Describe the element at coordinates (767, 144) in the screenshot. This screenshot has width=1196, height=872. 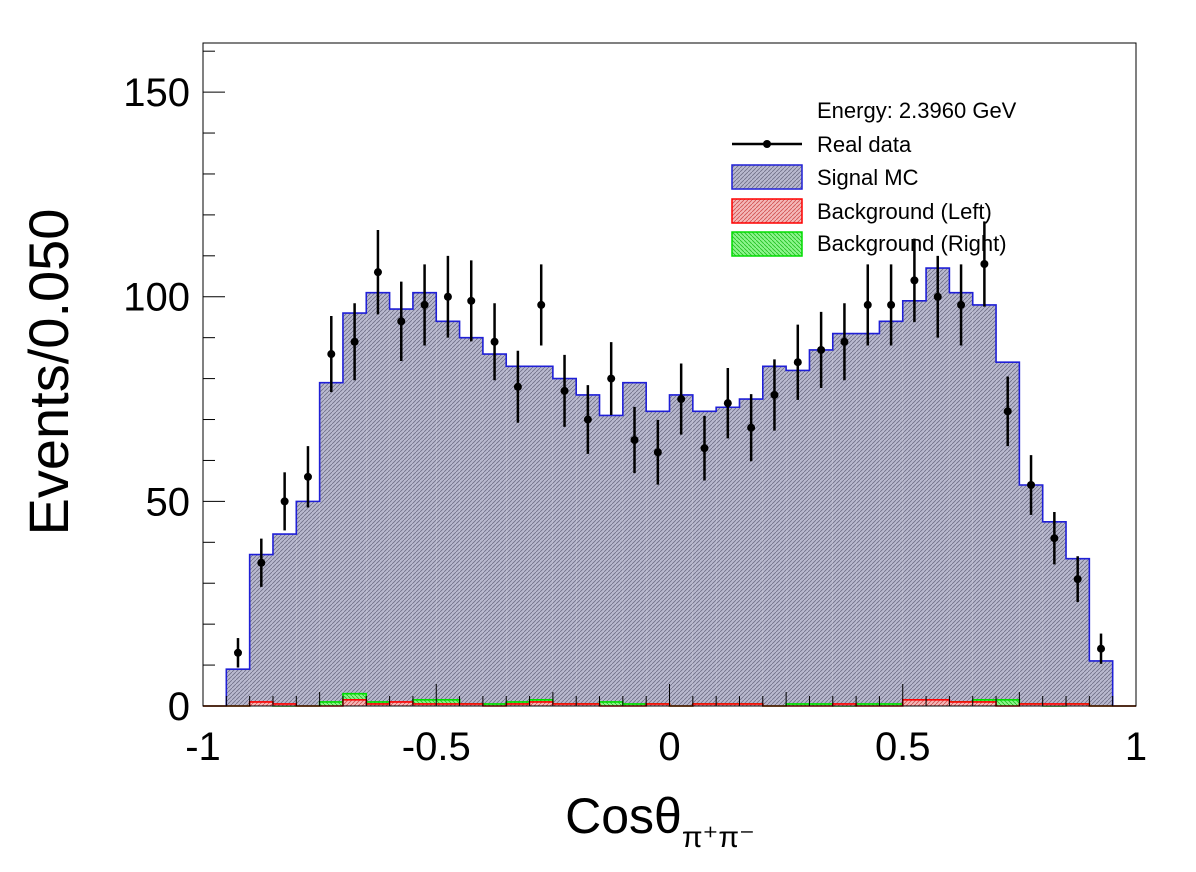
I see `legend-marker-dot` at that location.